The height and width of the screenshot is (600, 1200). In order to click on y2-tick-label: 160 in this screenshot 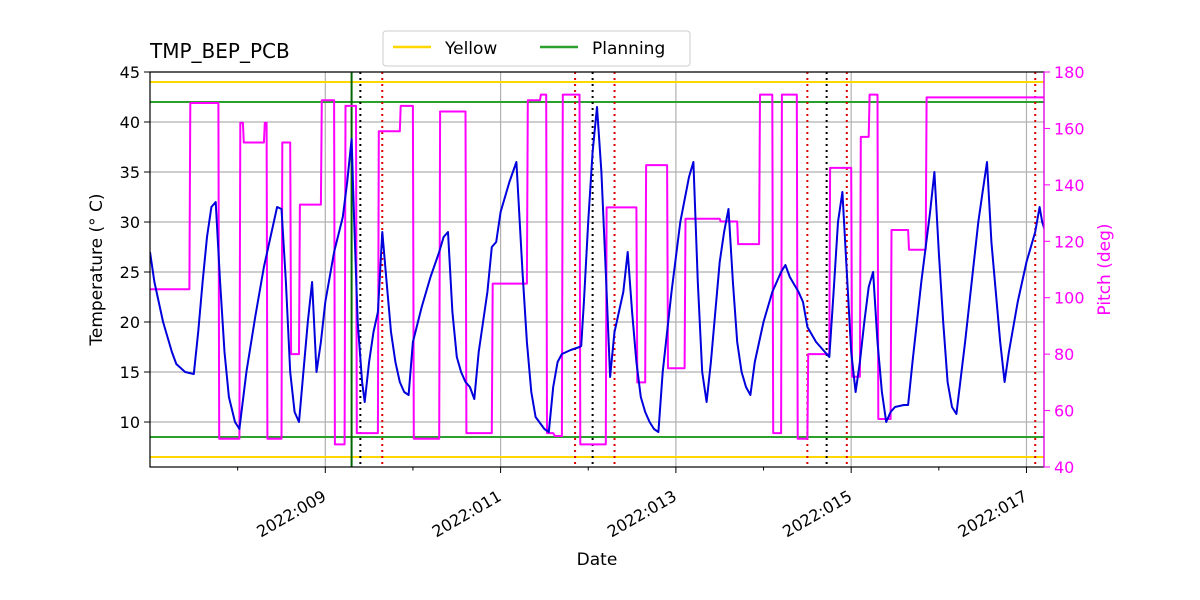, I will do `click(1069, 128)`.